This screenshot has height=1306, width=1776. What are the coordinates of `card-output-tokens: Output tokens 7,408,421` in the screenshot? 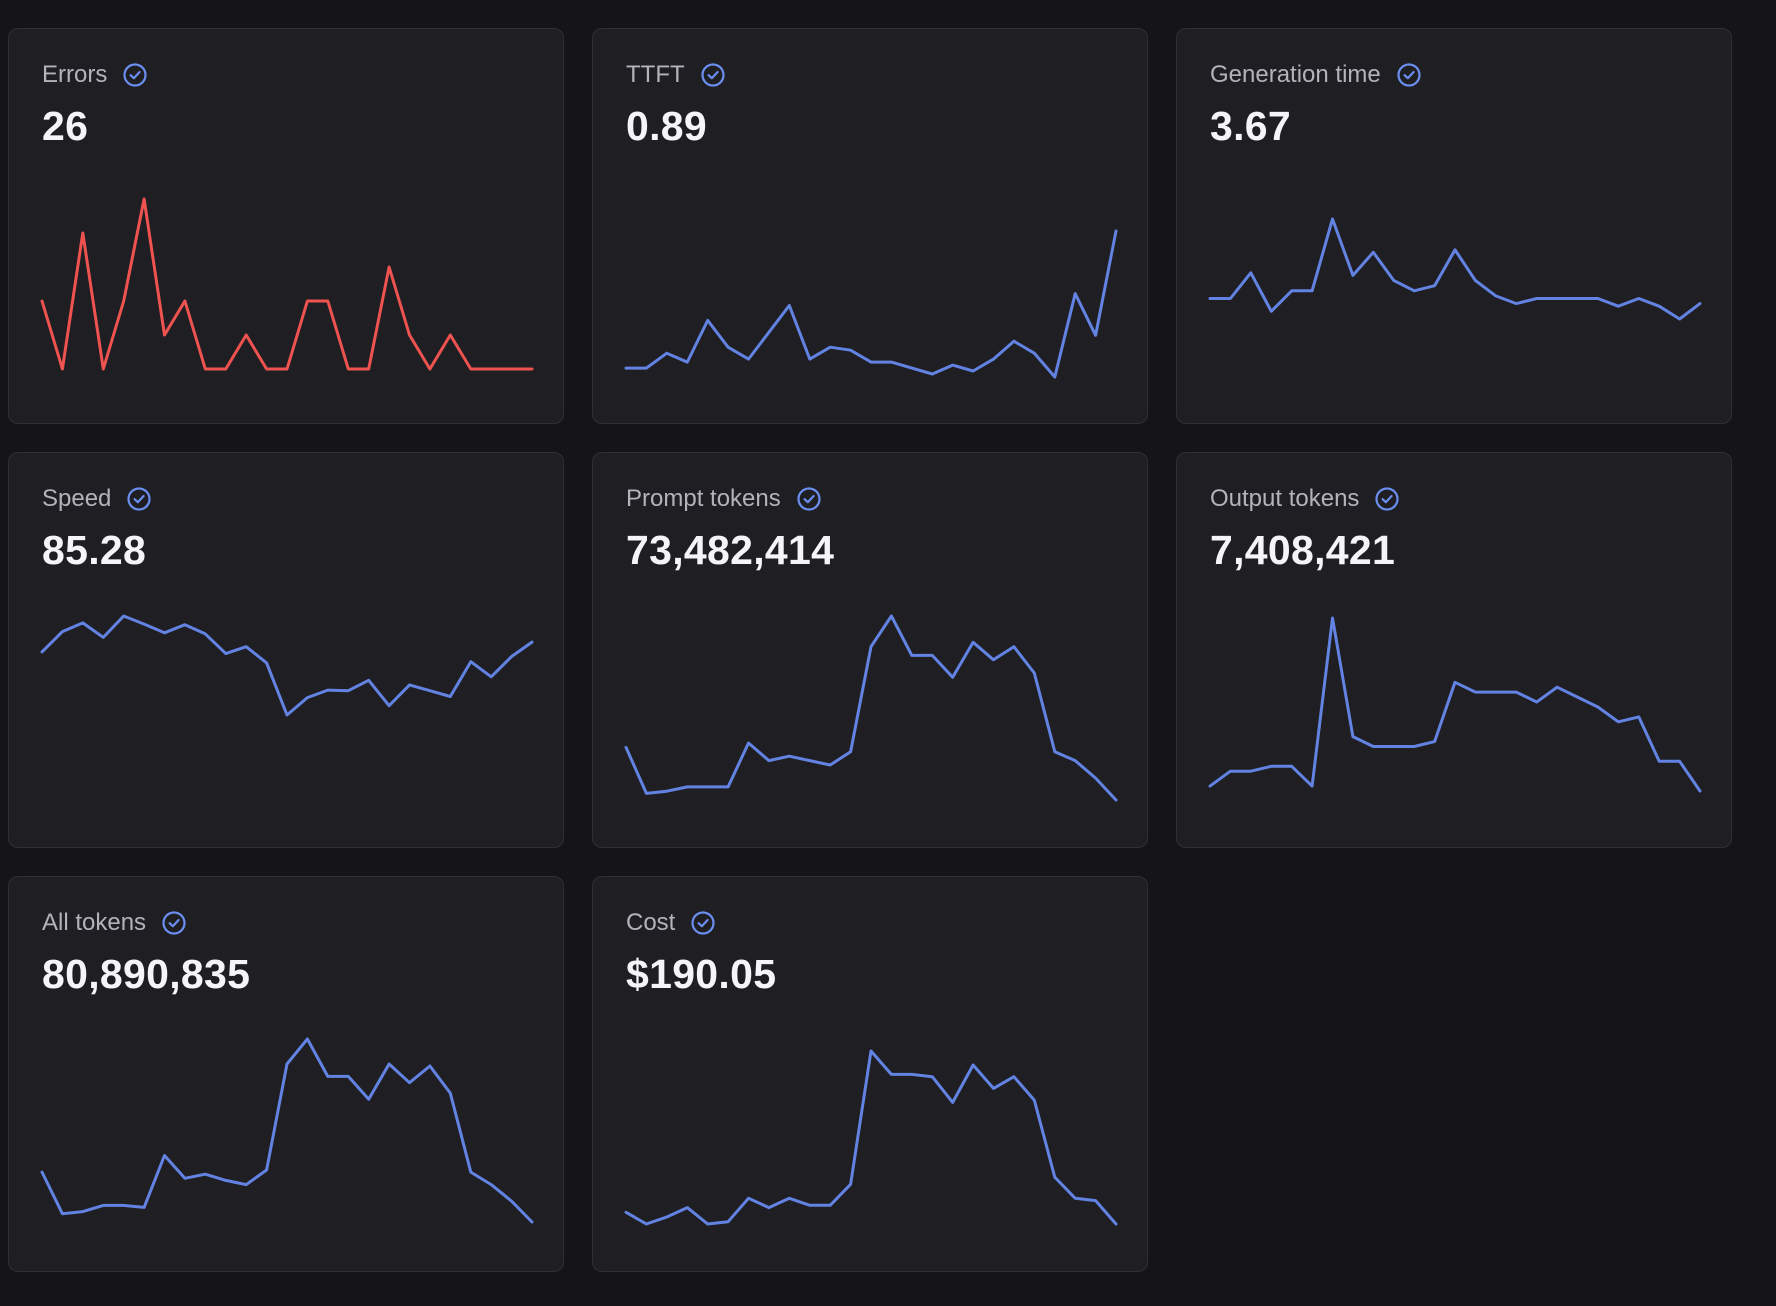 It's located at (1454, 650).